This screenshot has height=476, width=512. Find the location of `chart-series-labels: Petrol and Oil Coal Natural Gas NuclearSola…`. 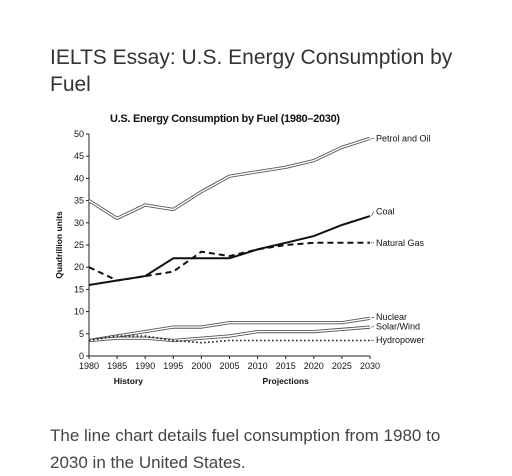

chart-series-labels: Petrol and Oil Coal Natural Gas NuclearSola… is located at coordinates (400, 239).